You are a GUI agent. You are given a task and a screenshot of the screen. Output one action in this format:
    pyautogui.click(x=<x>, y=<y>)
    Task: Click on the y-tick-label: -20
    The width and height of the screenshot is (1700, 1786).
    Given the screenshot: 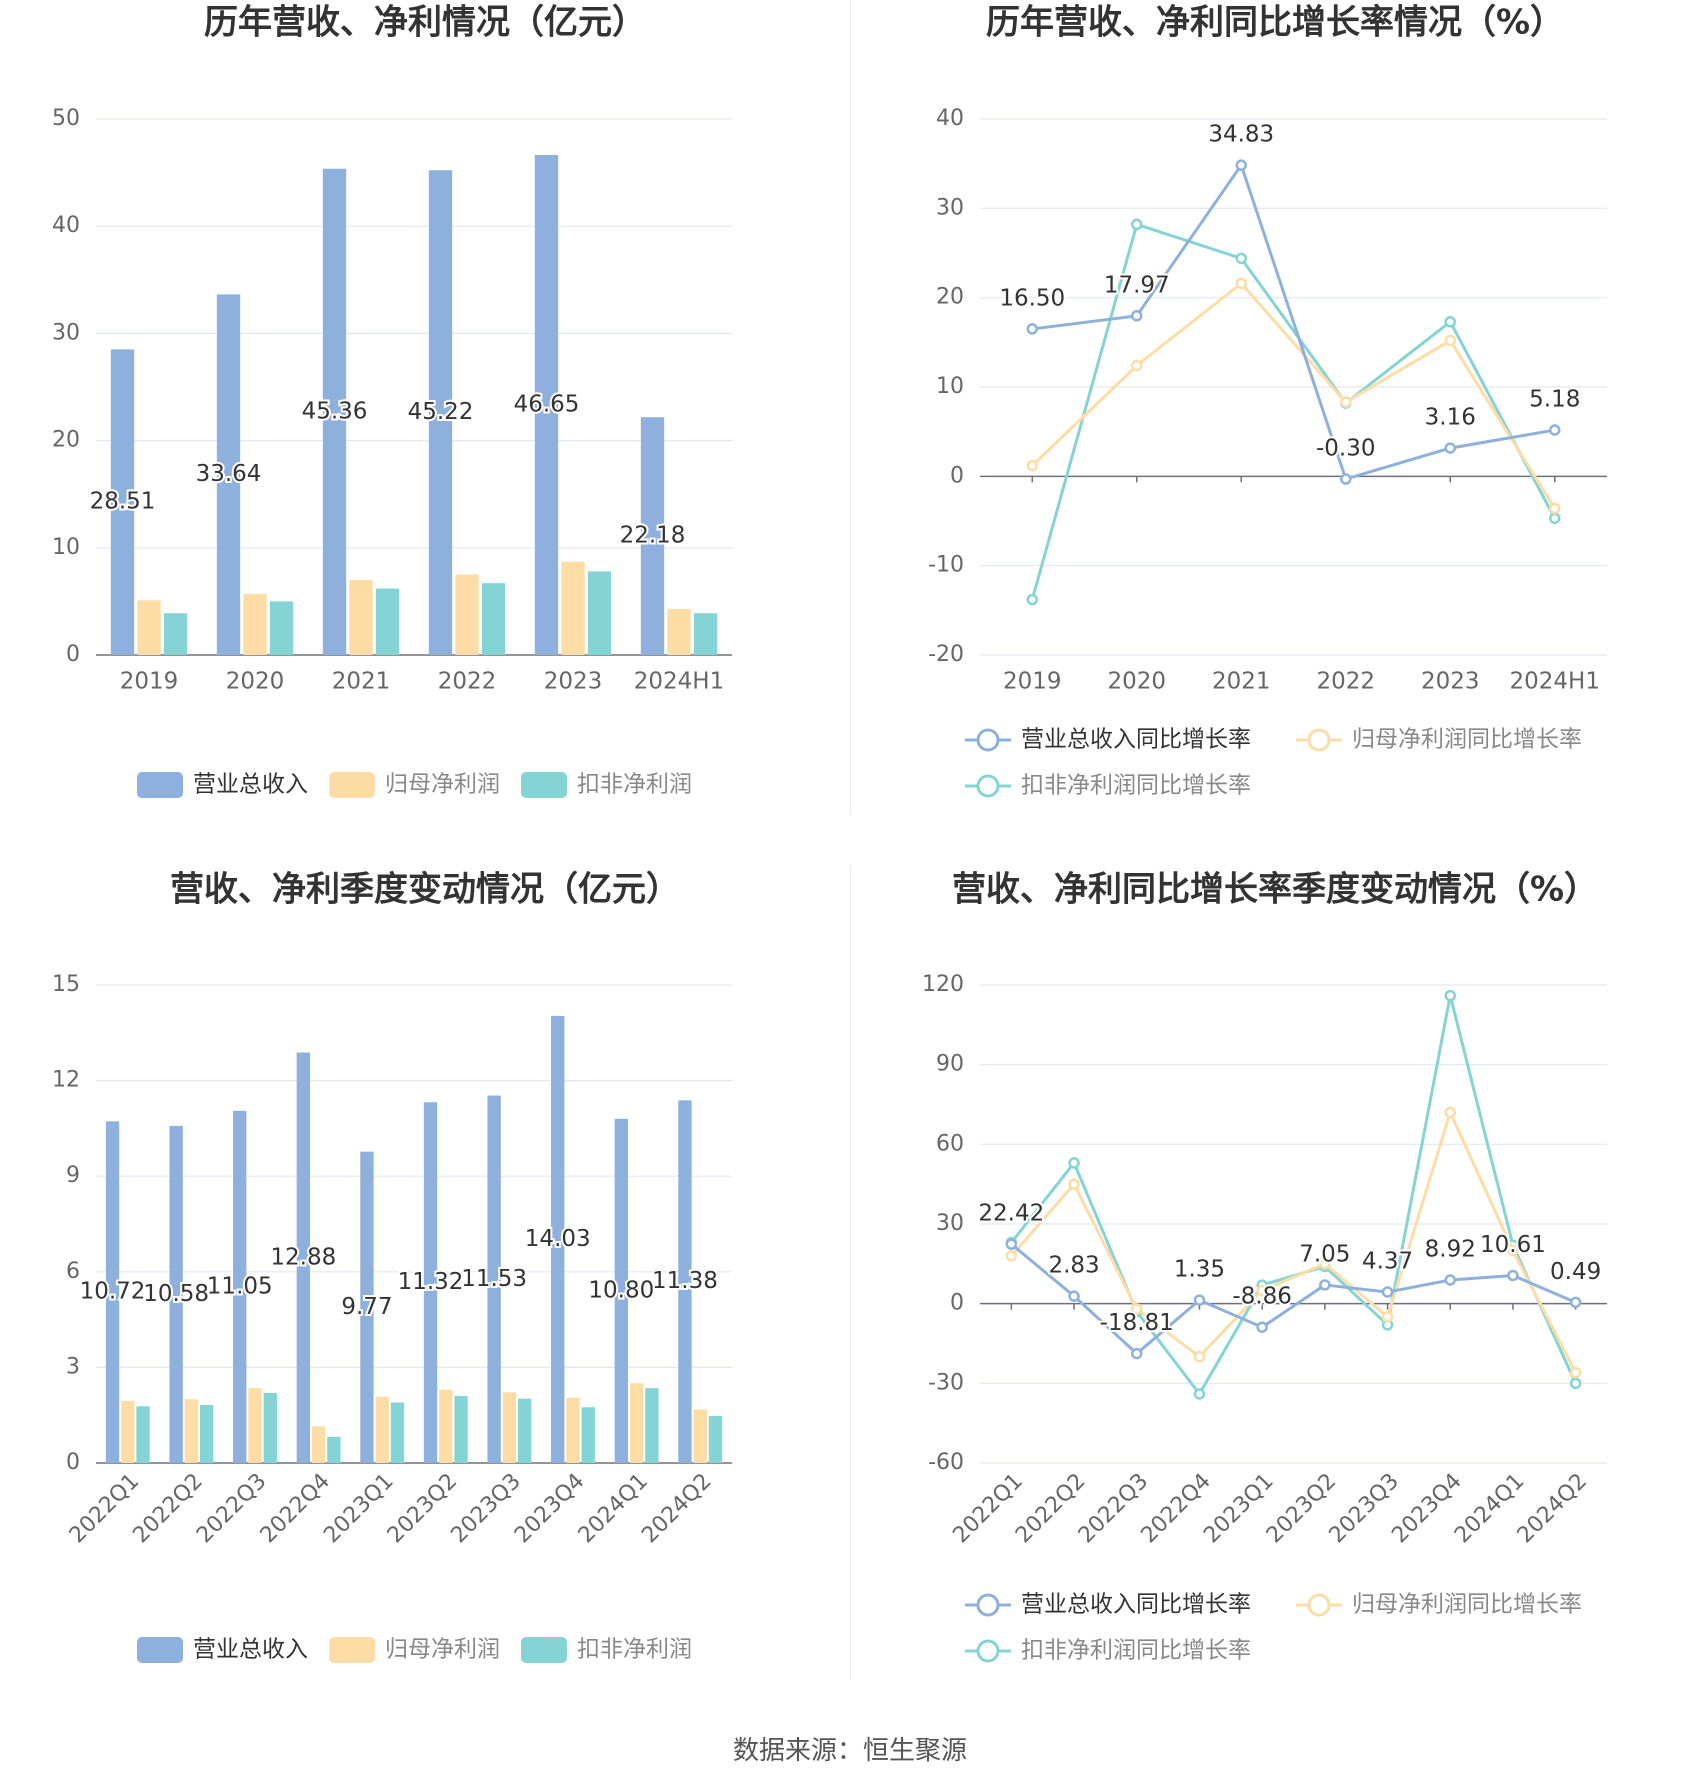 What is the action you would take?
    pyautogui.click(x=946, y=654)
    